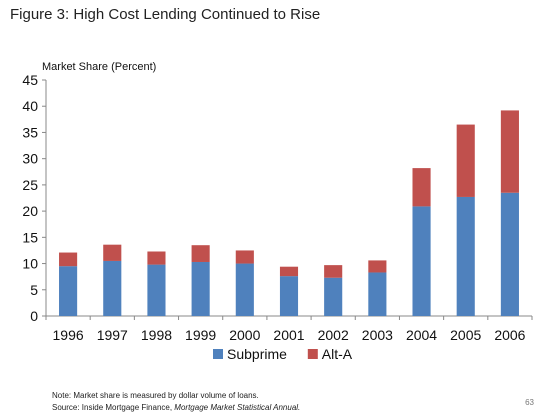 Image resolution: width=550 pixels, height=420 pixels. What do you see at coordinates (421, 187) in the screenshot?
I see `bar-alt-a-2004` at bounding box center [421, 187].